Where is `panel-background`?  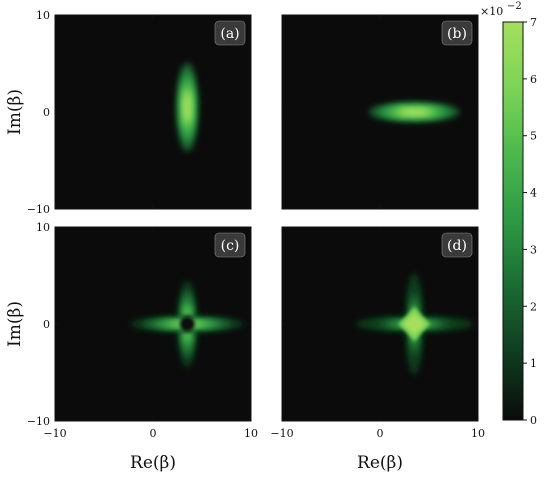
panel-background is located at coordinates (153, 112).